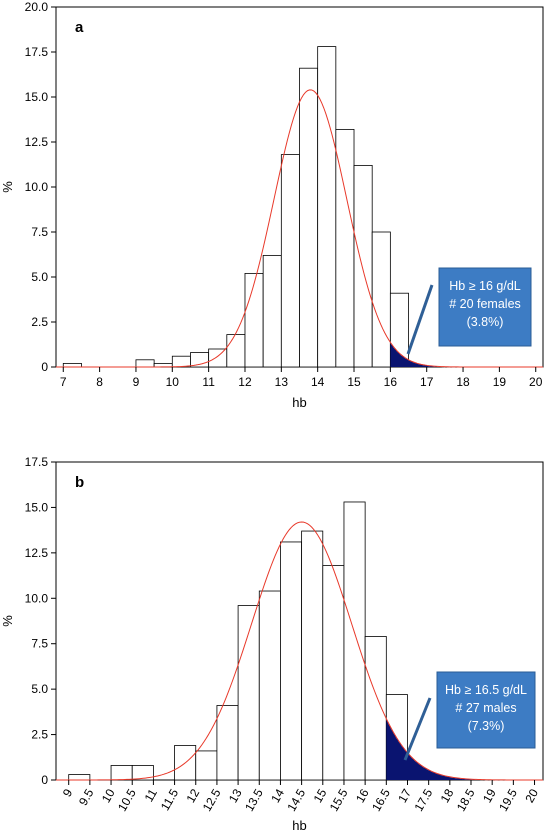 The width and height of the screenshot is (547, 839). Describe the element at coordinates (299, 402) in the screenshot. I see `panel-a-x-axis-label: hb` at that location.